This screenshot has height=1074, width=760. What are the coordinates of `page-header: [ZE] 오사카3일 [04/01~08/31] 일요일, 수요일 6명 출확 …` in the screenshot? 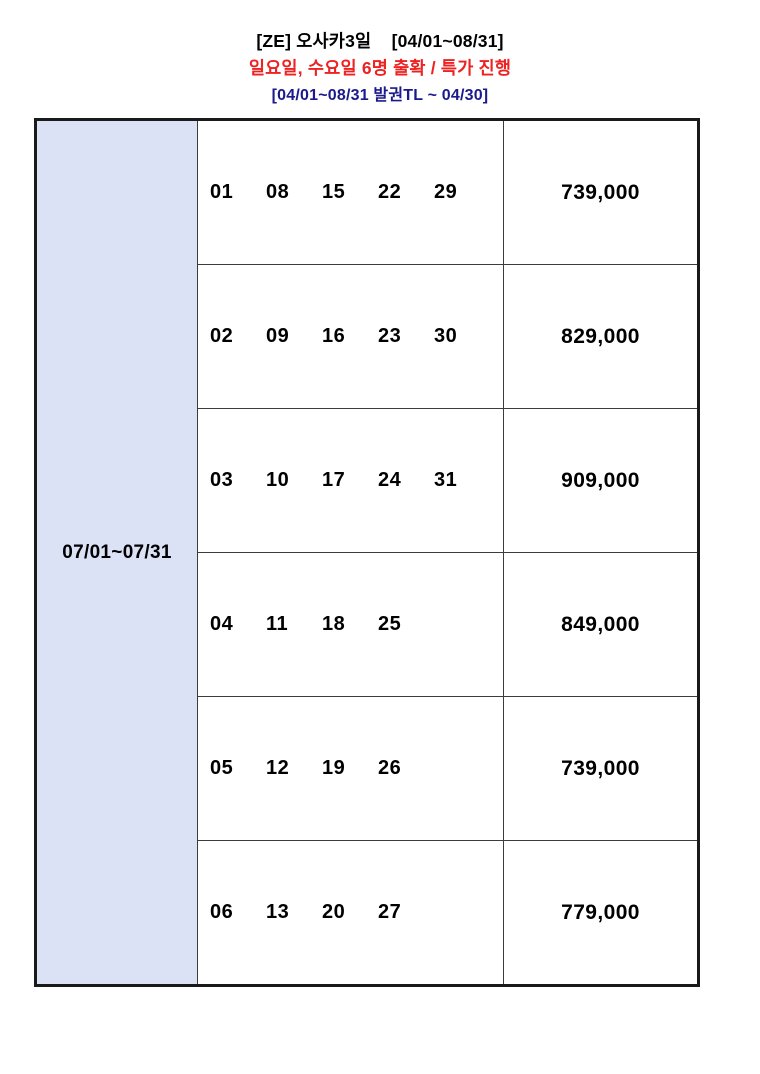 It's located at (380, 68).